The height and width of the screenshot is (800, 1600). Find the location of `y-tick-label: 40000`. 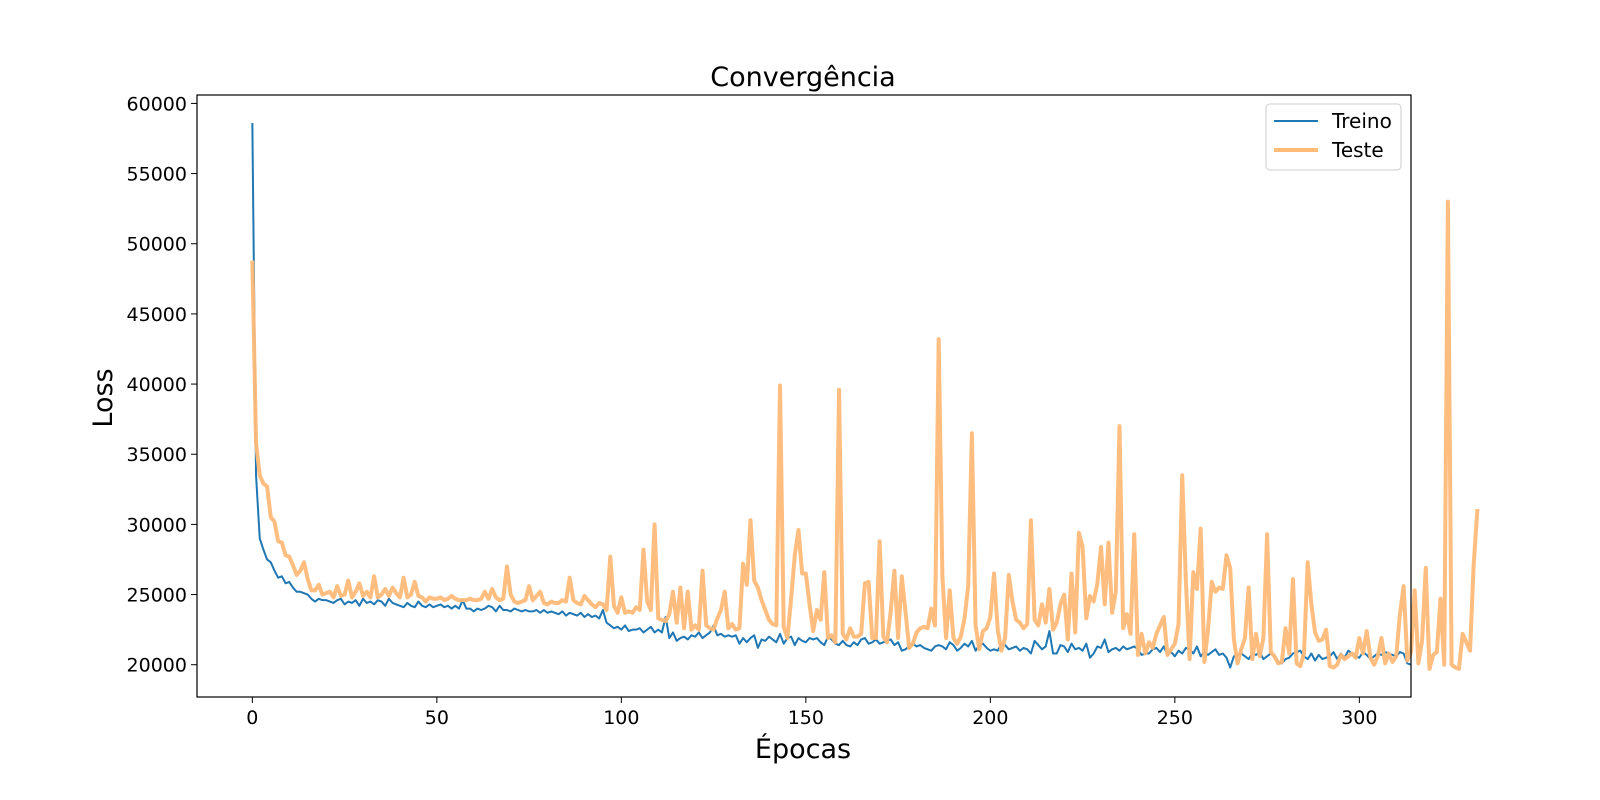

y-tick-label: 40000 is located at coordinates (157, 385).